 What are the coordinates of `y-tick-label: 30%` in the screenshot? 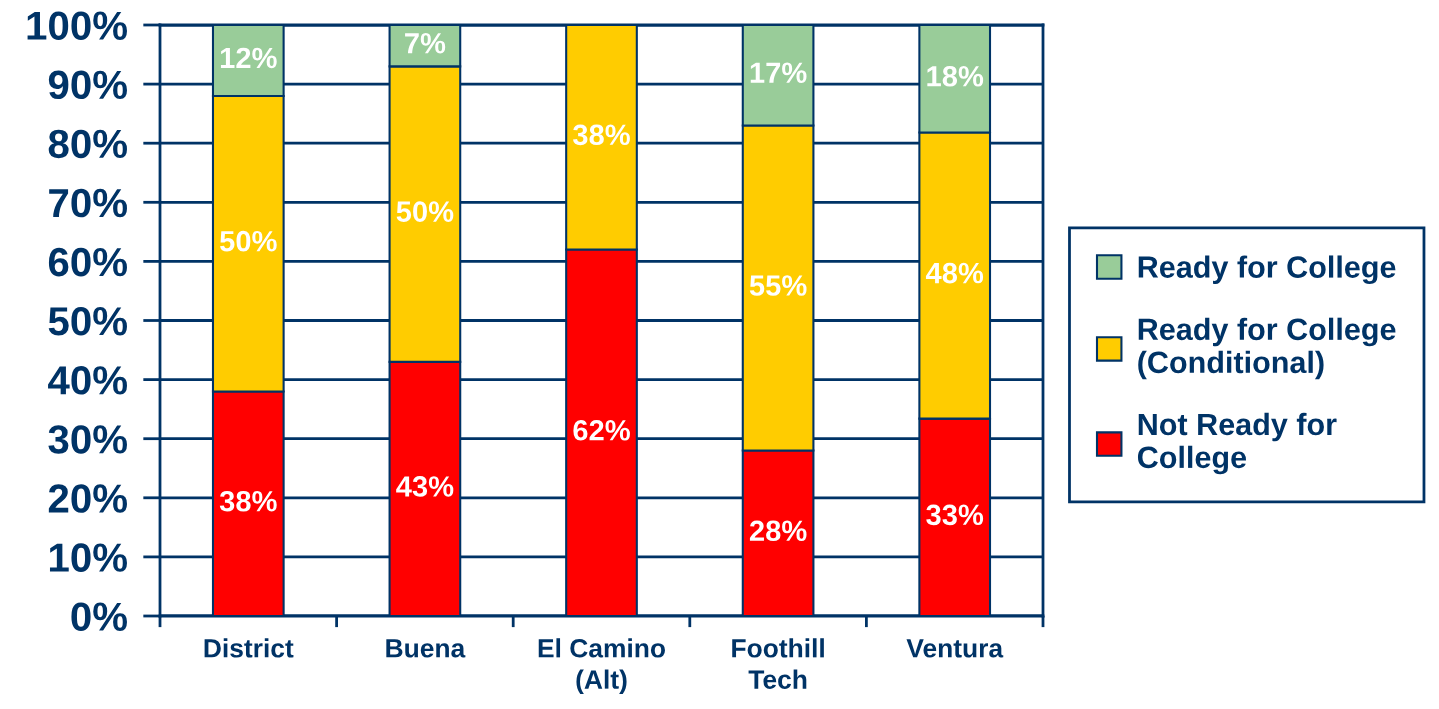 It's located at (87, 439).